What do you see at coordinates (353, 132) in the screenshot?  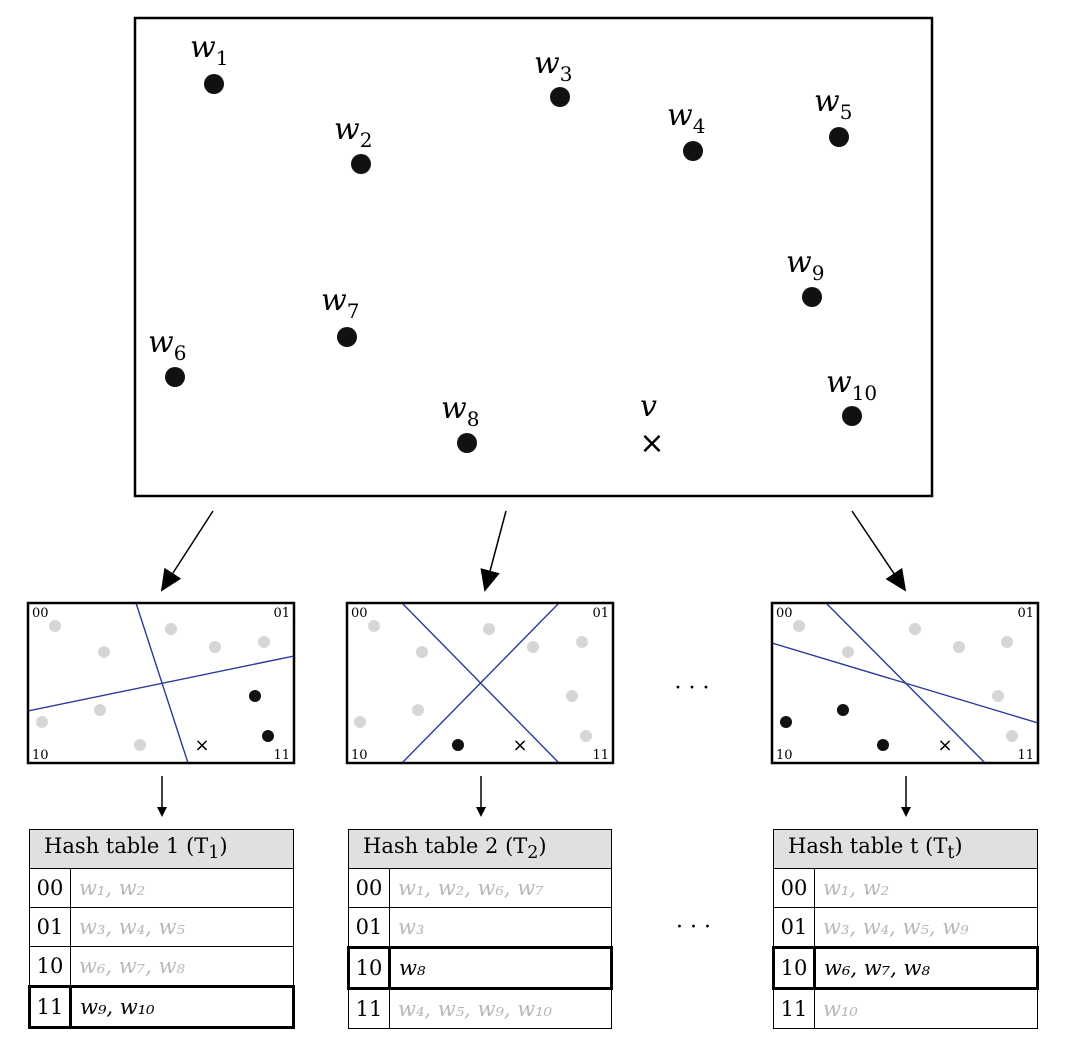 I see `label-w2: w2` at bounding box center [353, 132].